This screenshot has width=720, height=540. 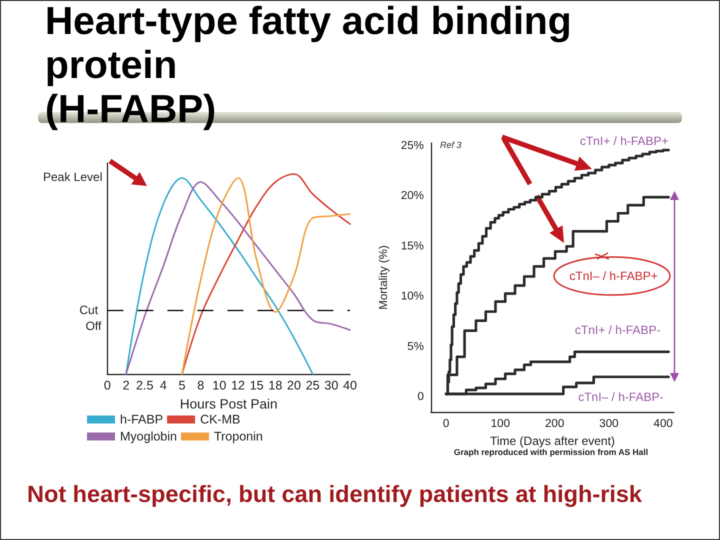 What do you see at coordinates (72, 177) in the screenshot?
I see `y-axis-title: Peak Level` at bounding box center [72, 177].